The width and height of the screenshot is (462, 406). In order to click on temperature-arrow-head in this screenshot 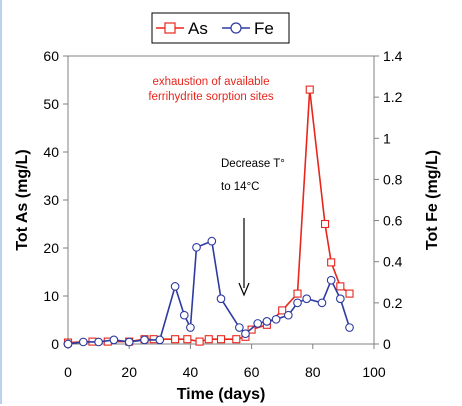, I will do `click(244, 289)`.